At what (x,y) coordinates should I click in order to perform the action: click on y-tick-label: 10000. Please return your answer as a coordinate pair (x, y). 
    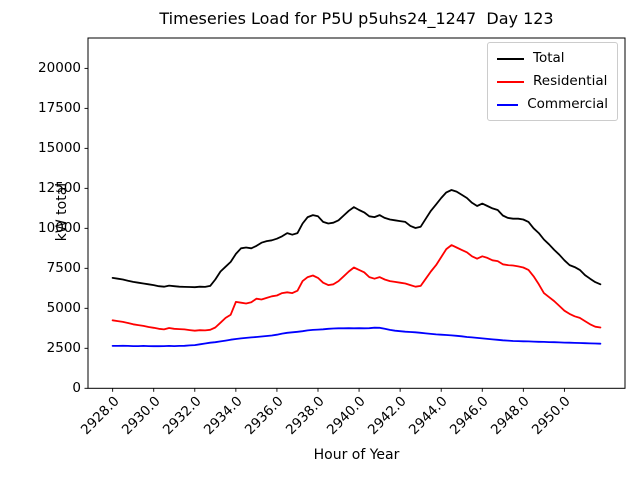
    Looking at the image, I should click on (59, 228).